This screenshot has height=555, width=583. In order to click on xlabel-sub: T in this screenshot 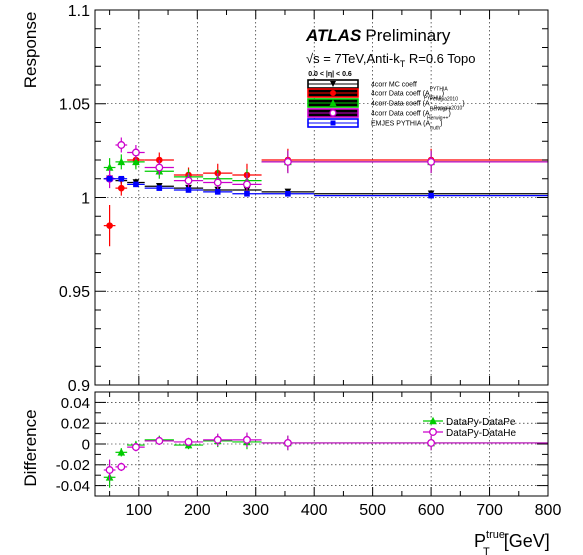, I will do `click(486, 550)`.